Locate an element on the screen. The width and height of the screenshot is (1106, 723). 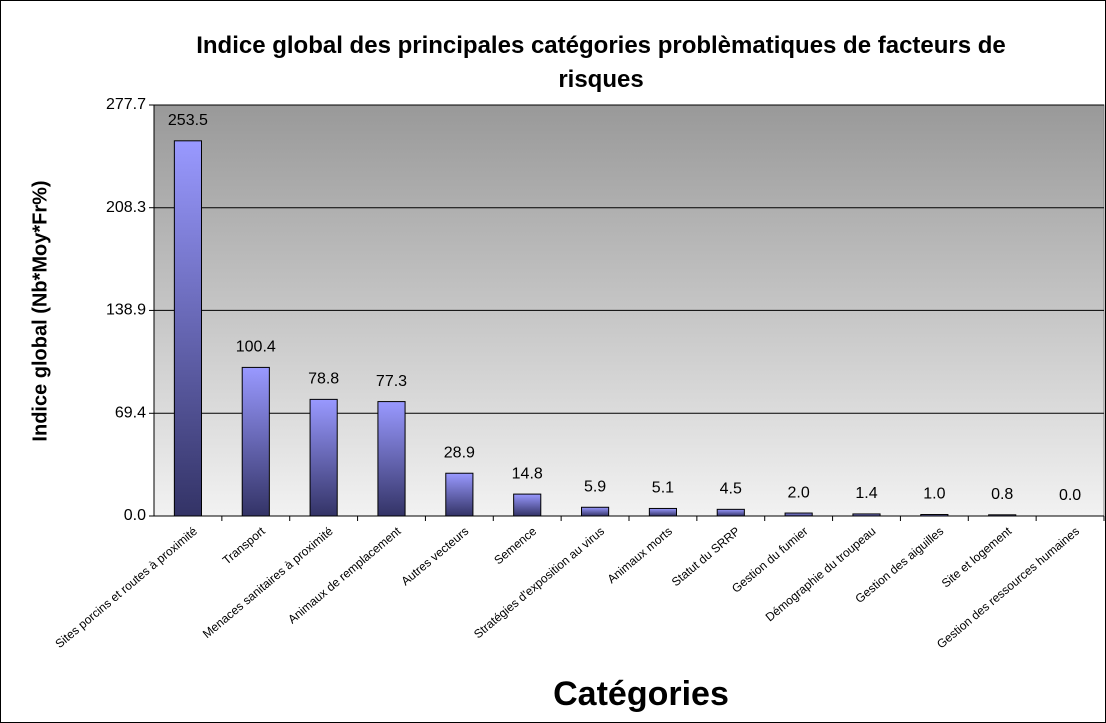
value-label: 78.8 is located at coordinates (323, 379).